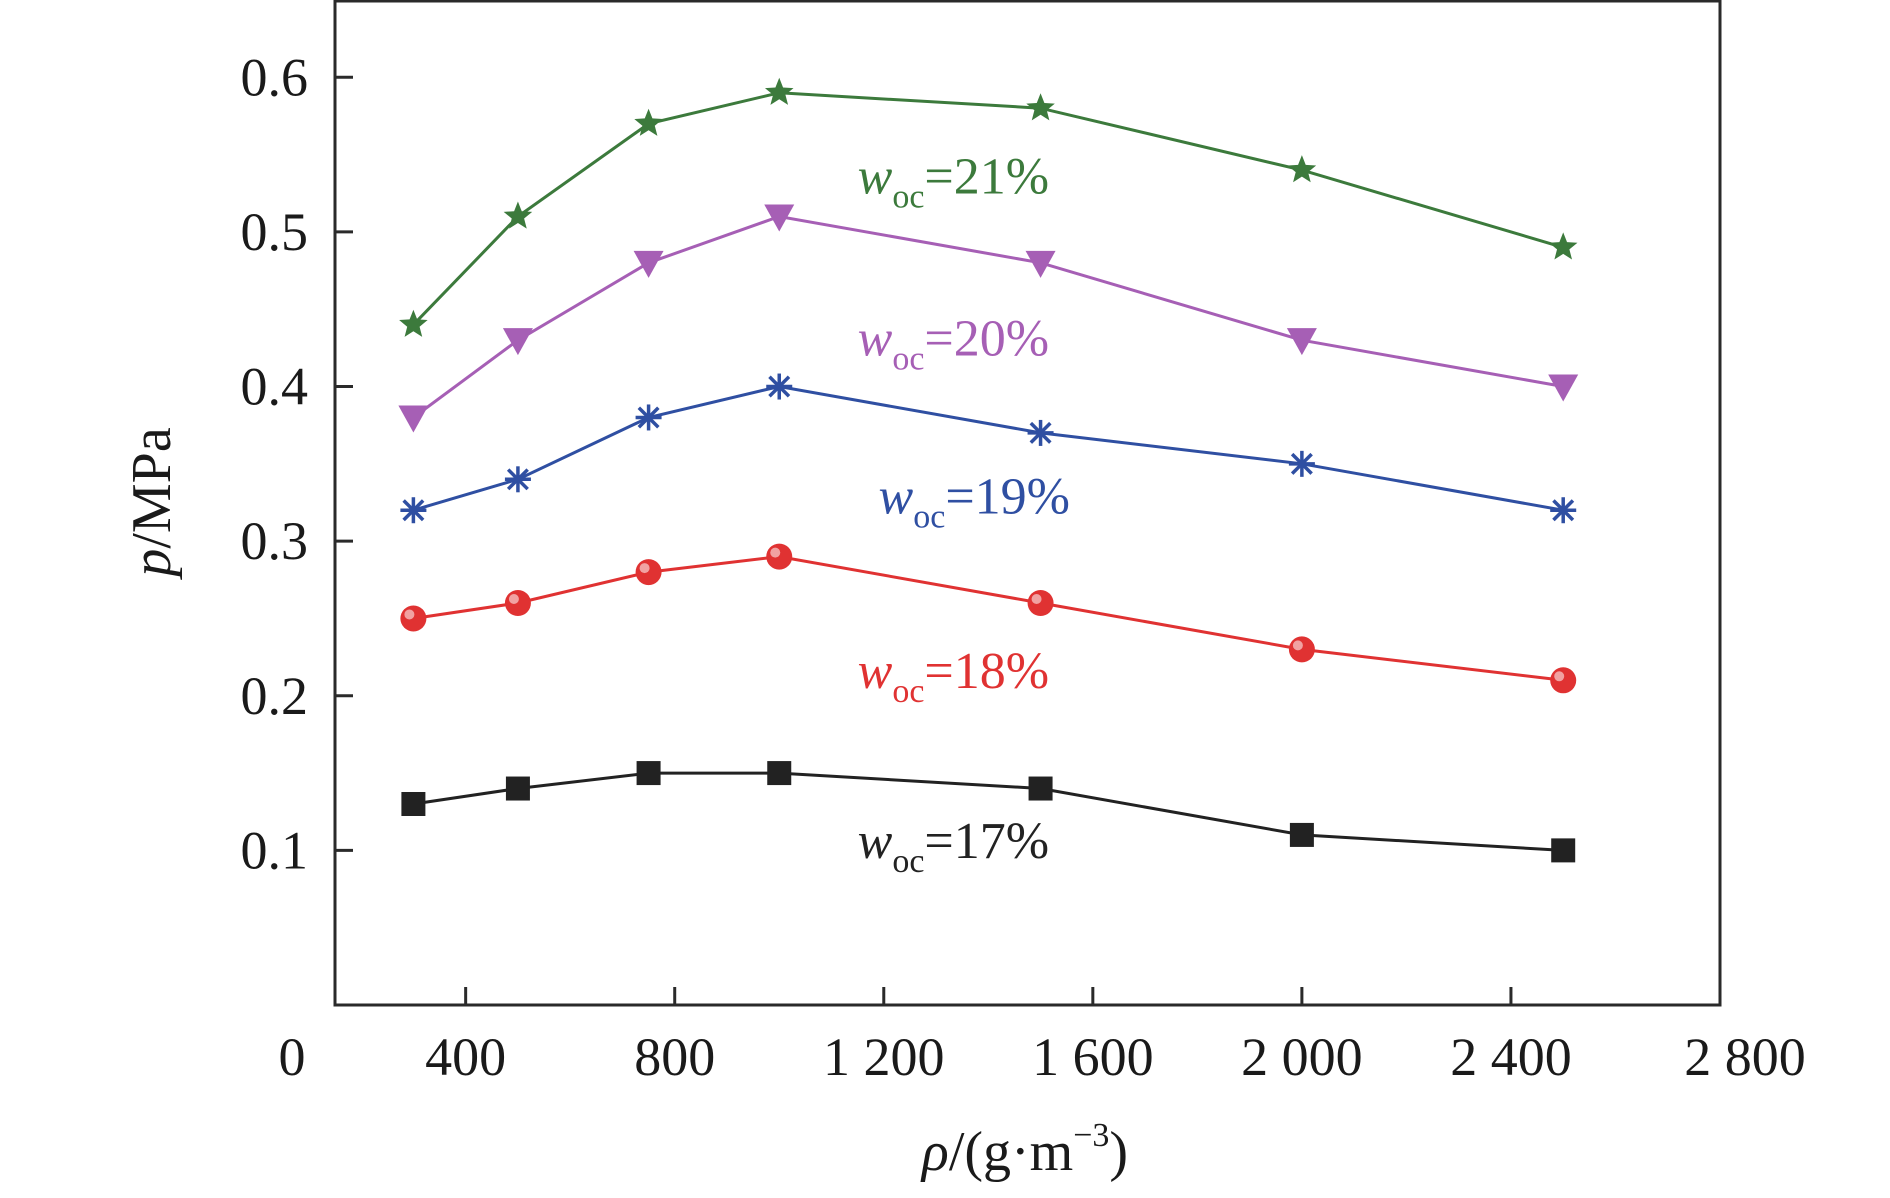 The height and width of the screenshot is (1198, 1890). What do you see at coordinates (1011, 1152) in the screenshot?
I see `x-axis-unit: /(g·m` at bounding box center [1011, 1152].